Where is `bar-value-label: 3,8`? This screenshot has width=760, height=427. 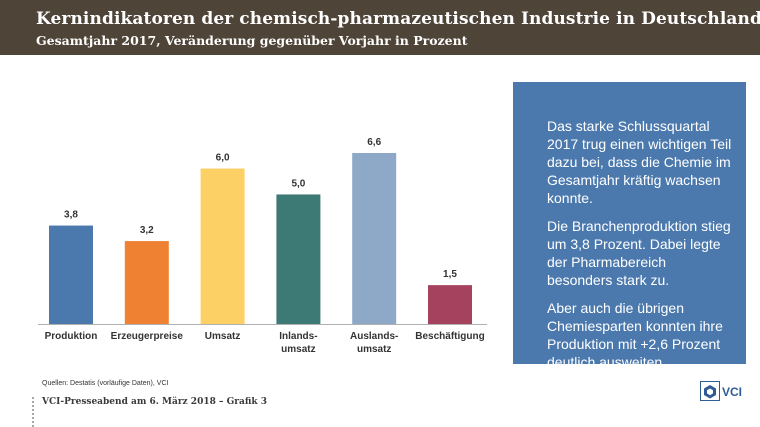 bar-value-label: 3,8 is located at coordinates (71, 215).